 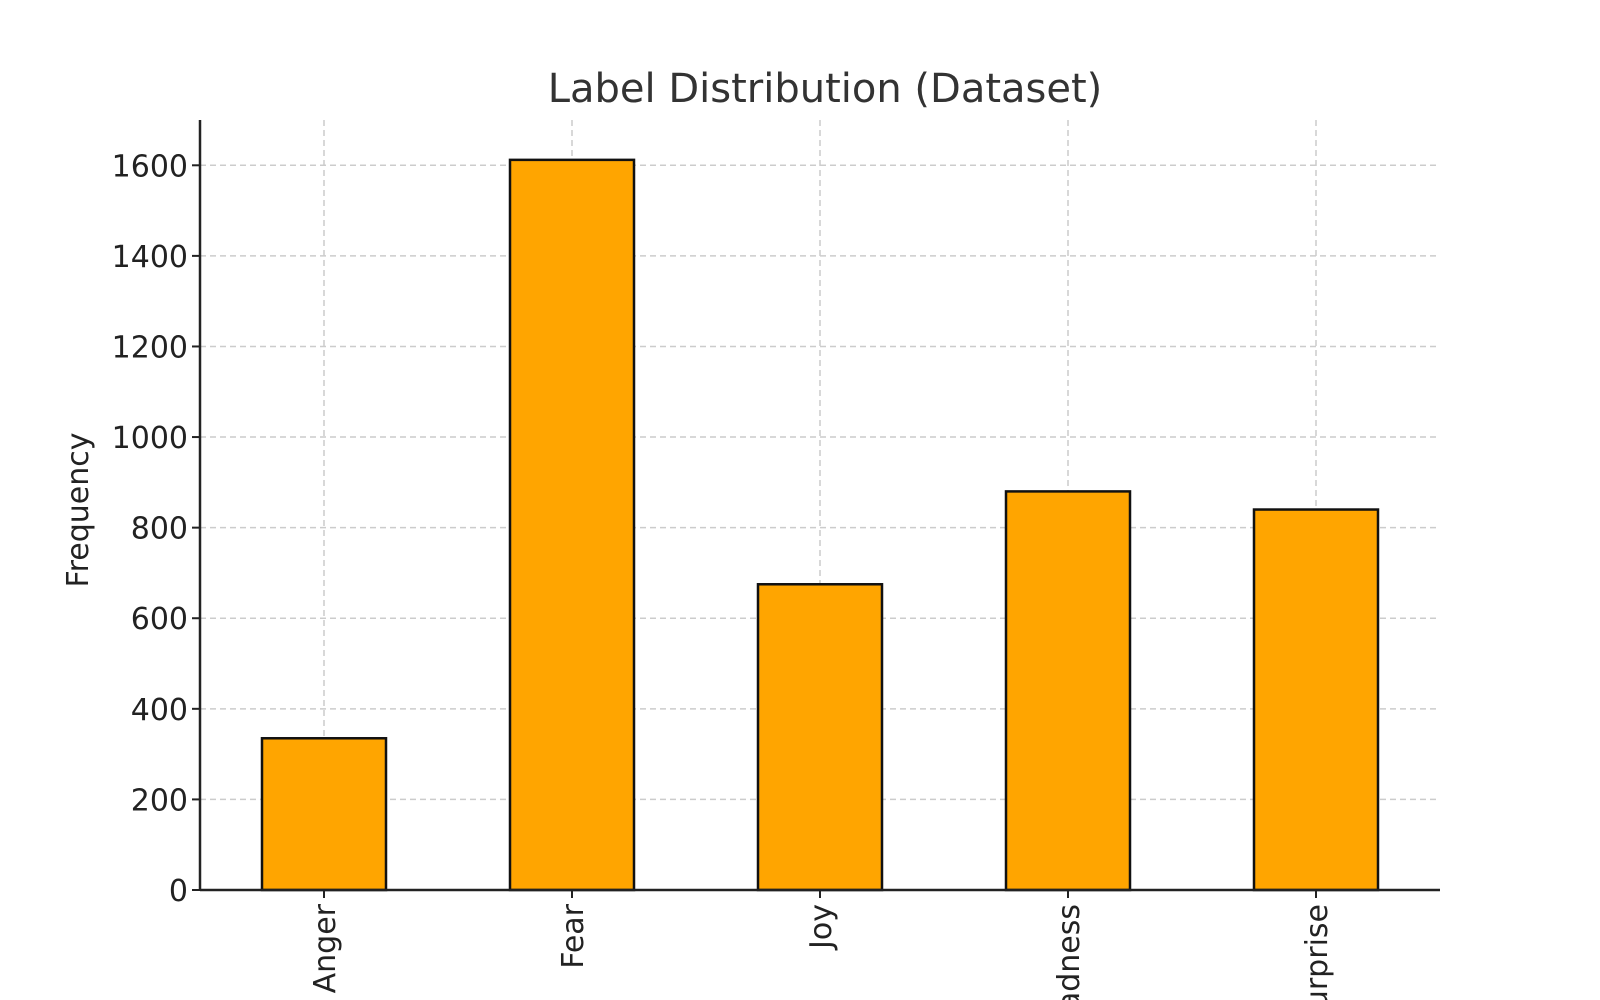 What do you see at coordinates (573, 935) in the screenshot?
I see `x-tick-label: Fear` at bounding box center [573, 935].